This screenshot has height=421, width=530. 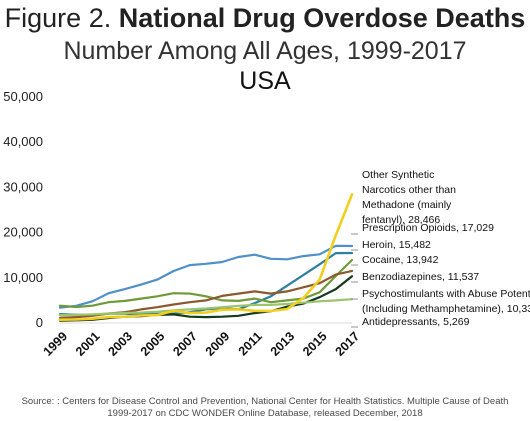 I want to click on chart-region: USA, so click(x=265, y=81).